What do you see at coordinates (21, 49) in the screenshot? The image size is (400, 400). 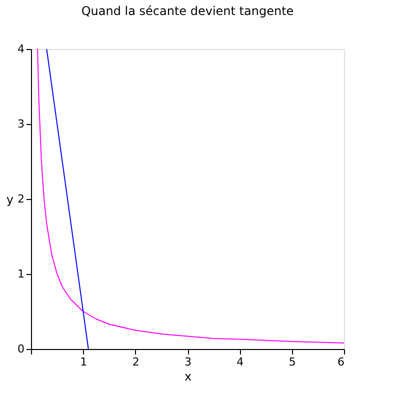 I see `y-tick-label: 4` at bounding box center [21, 49].